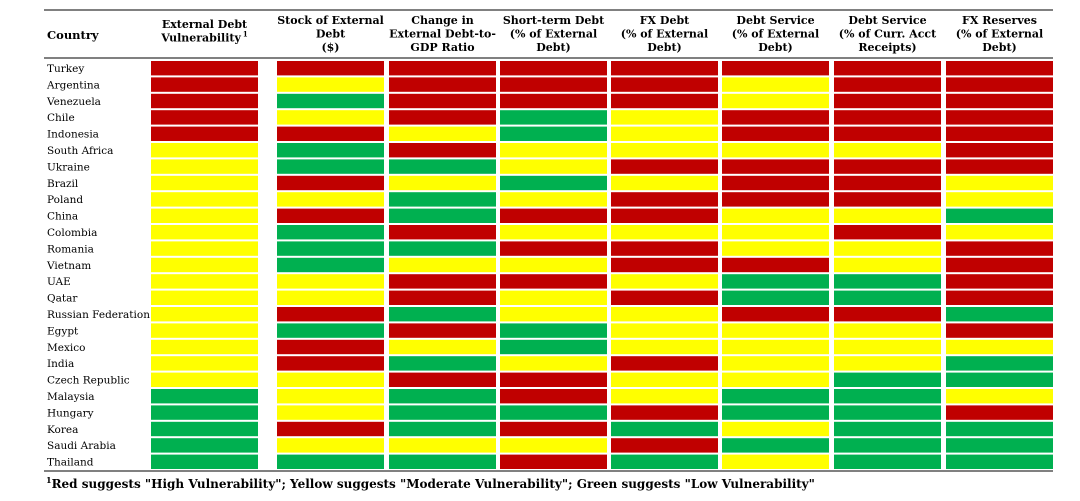 This screenshot has height=501, width=1080. I want to click on country-label: Mexico, so click(66, 348).